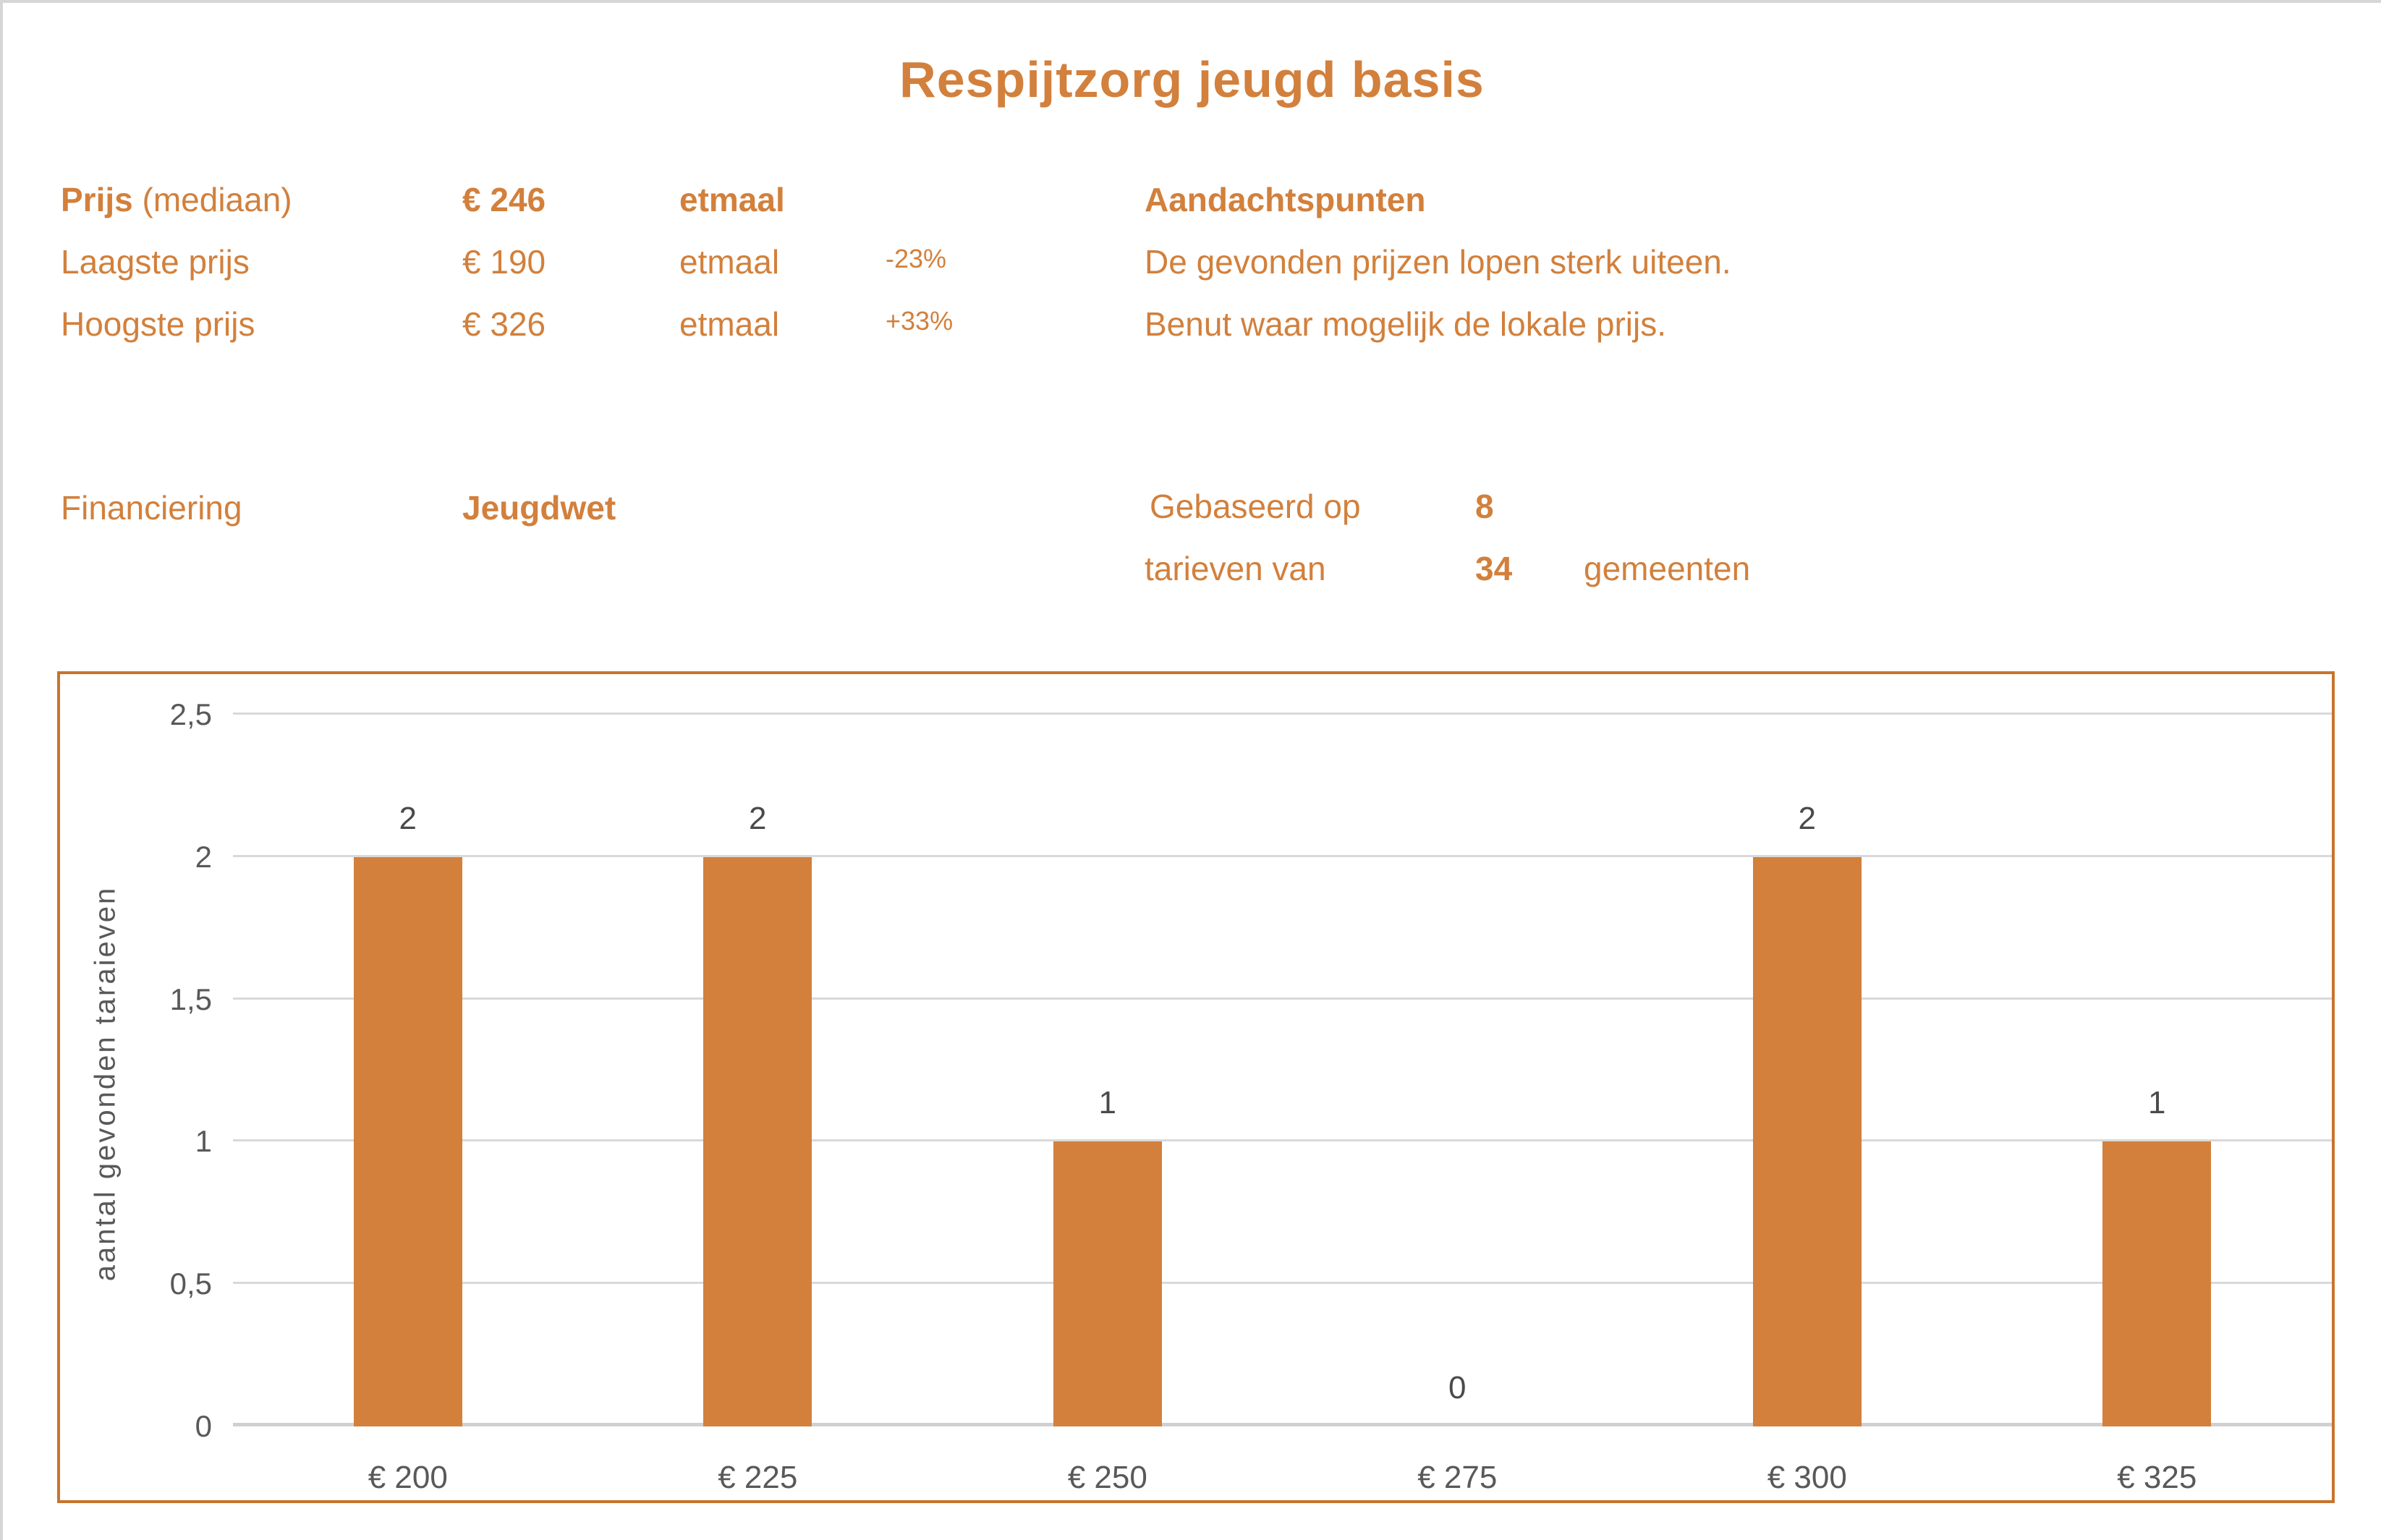  Describe the element at coordinates (190, 1284) in the screenshot. I see `y-tick-label: 0,5` at that location.